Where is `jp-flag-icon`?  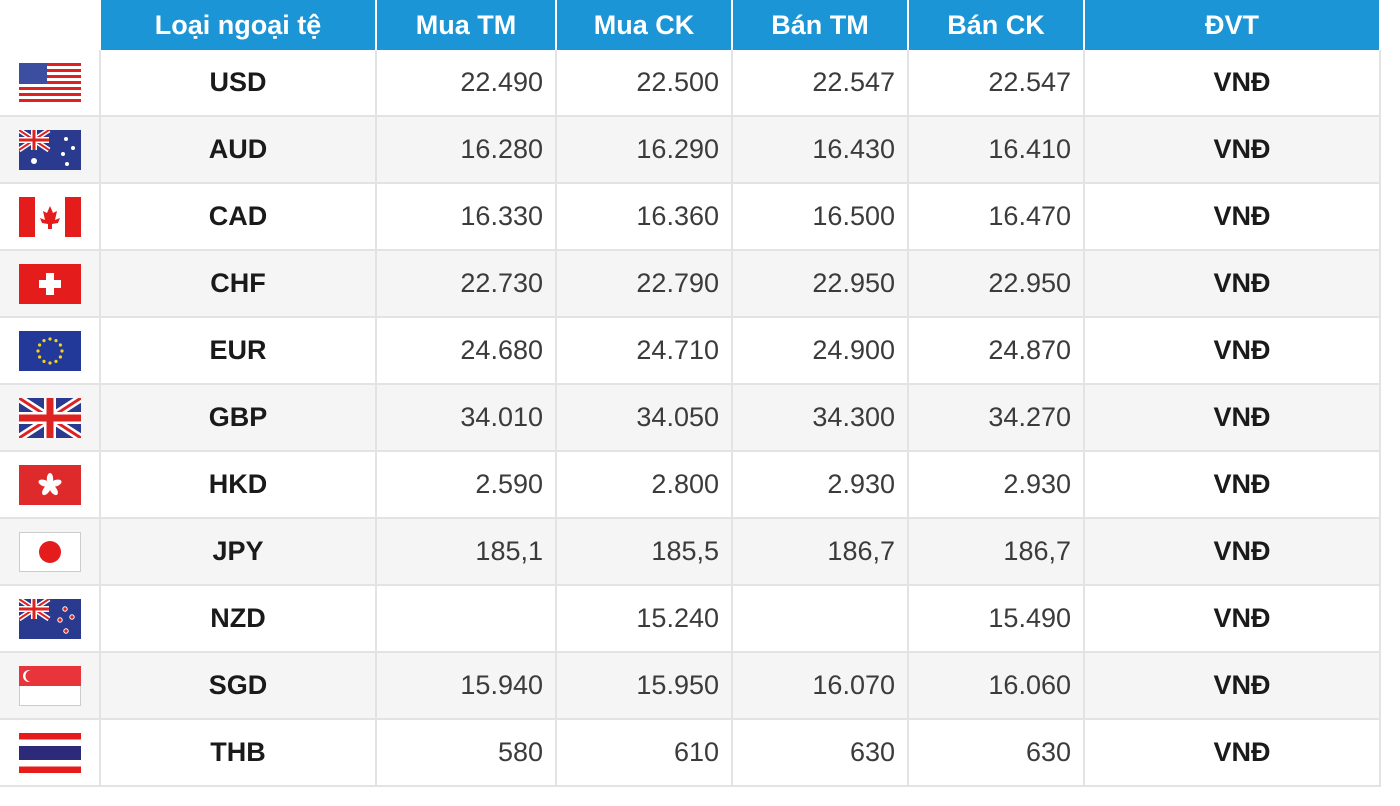
jp-flag-icon is located at coordinates (49, 551).